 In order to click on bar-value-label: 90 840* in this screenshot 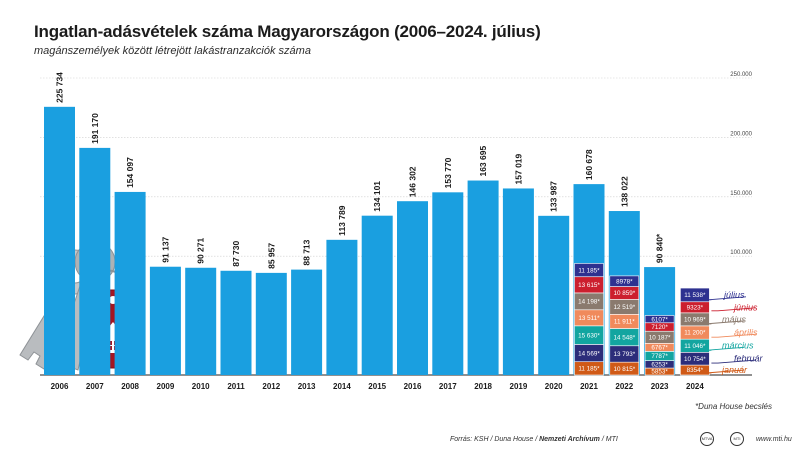, I will do `click(660, 248)`.